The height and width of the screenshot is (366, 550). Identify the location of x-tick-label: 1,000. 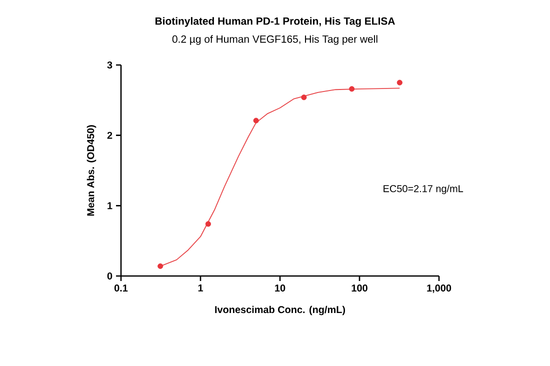
(439, 289).